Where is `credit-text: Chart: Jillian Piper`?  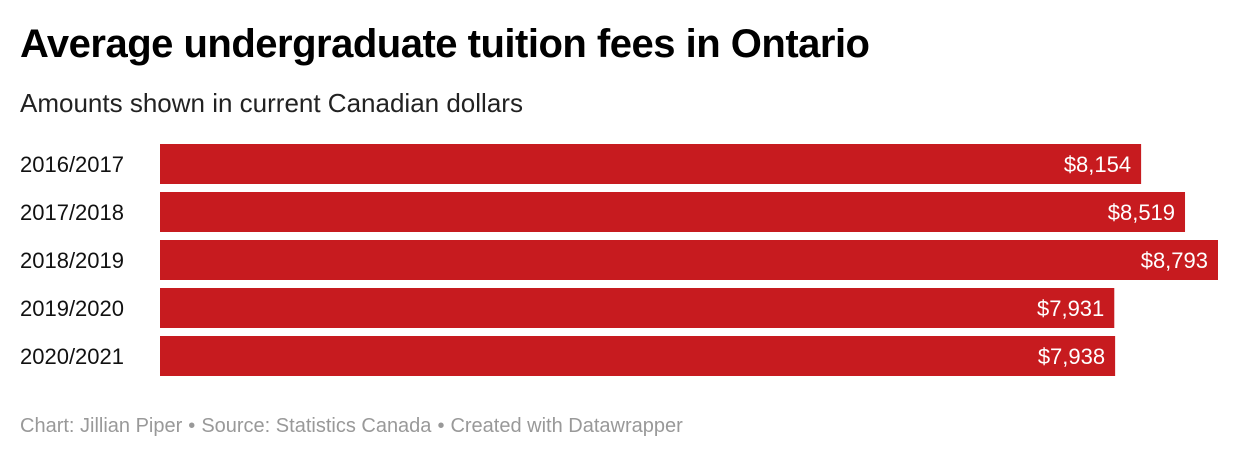
credit-text: Chart: Jillian Piper is located at coordinates (101, 426).